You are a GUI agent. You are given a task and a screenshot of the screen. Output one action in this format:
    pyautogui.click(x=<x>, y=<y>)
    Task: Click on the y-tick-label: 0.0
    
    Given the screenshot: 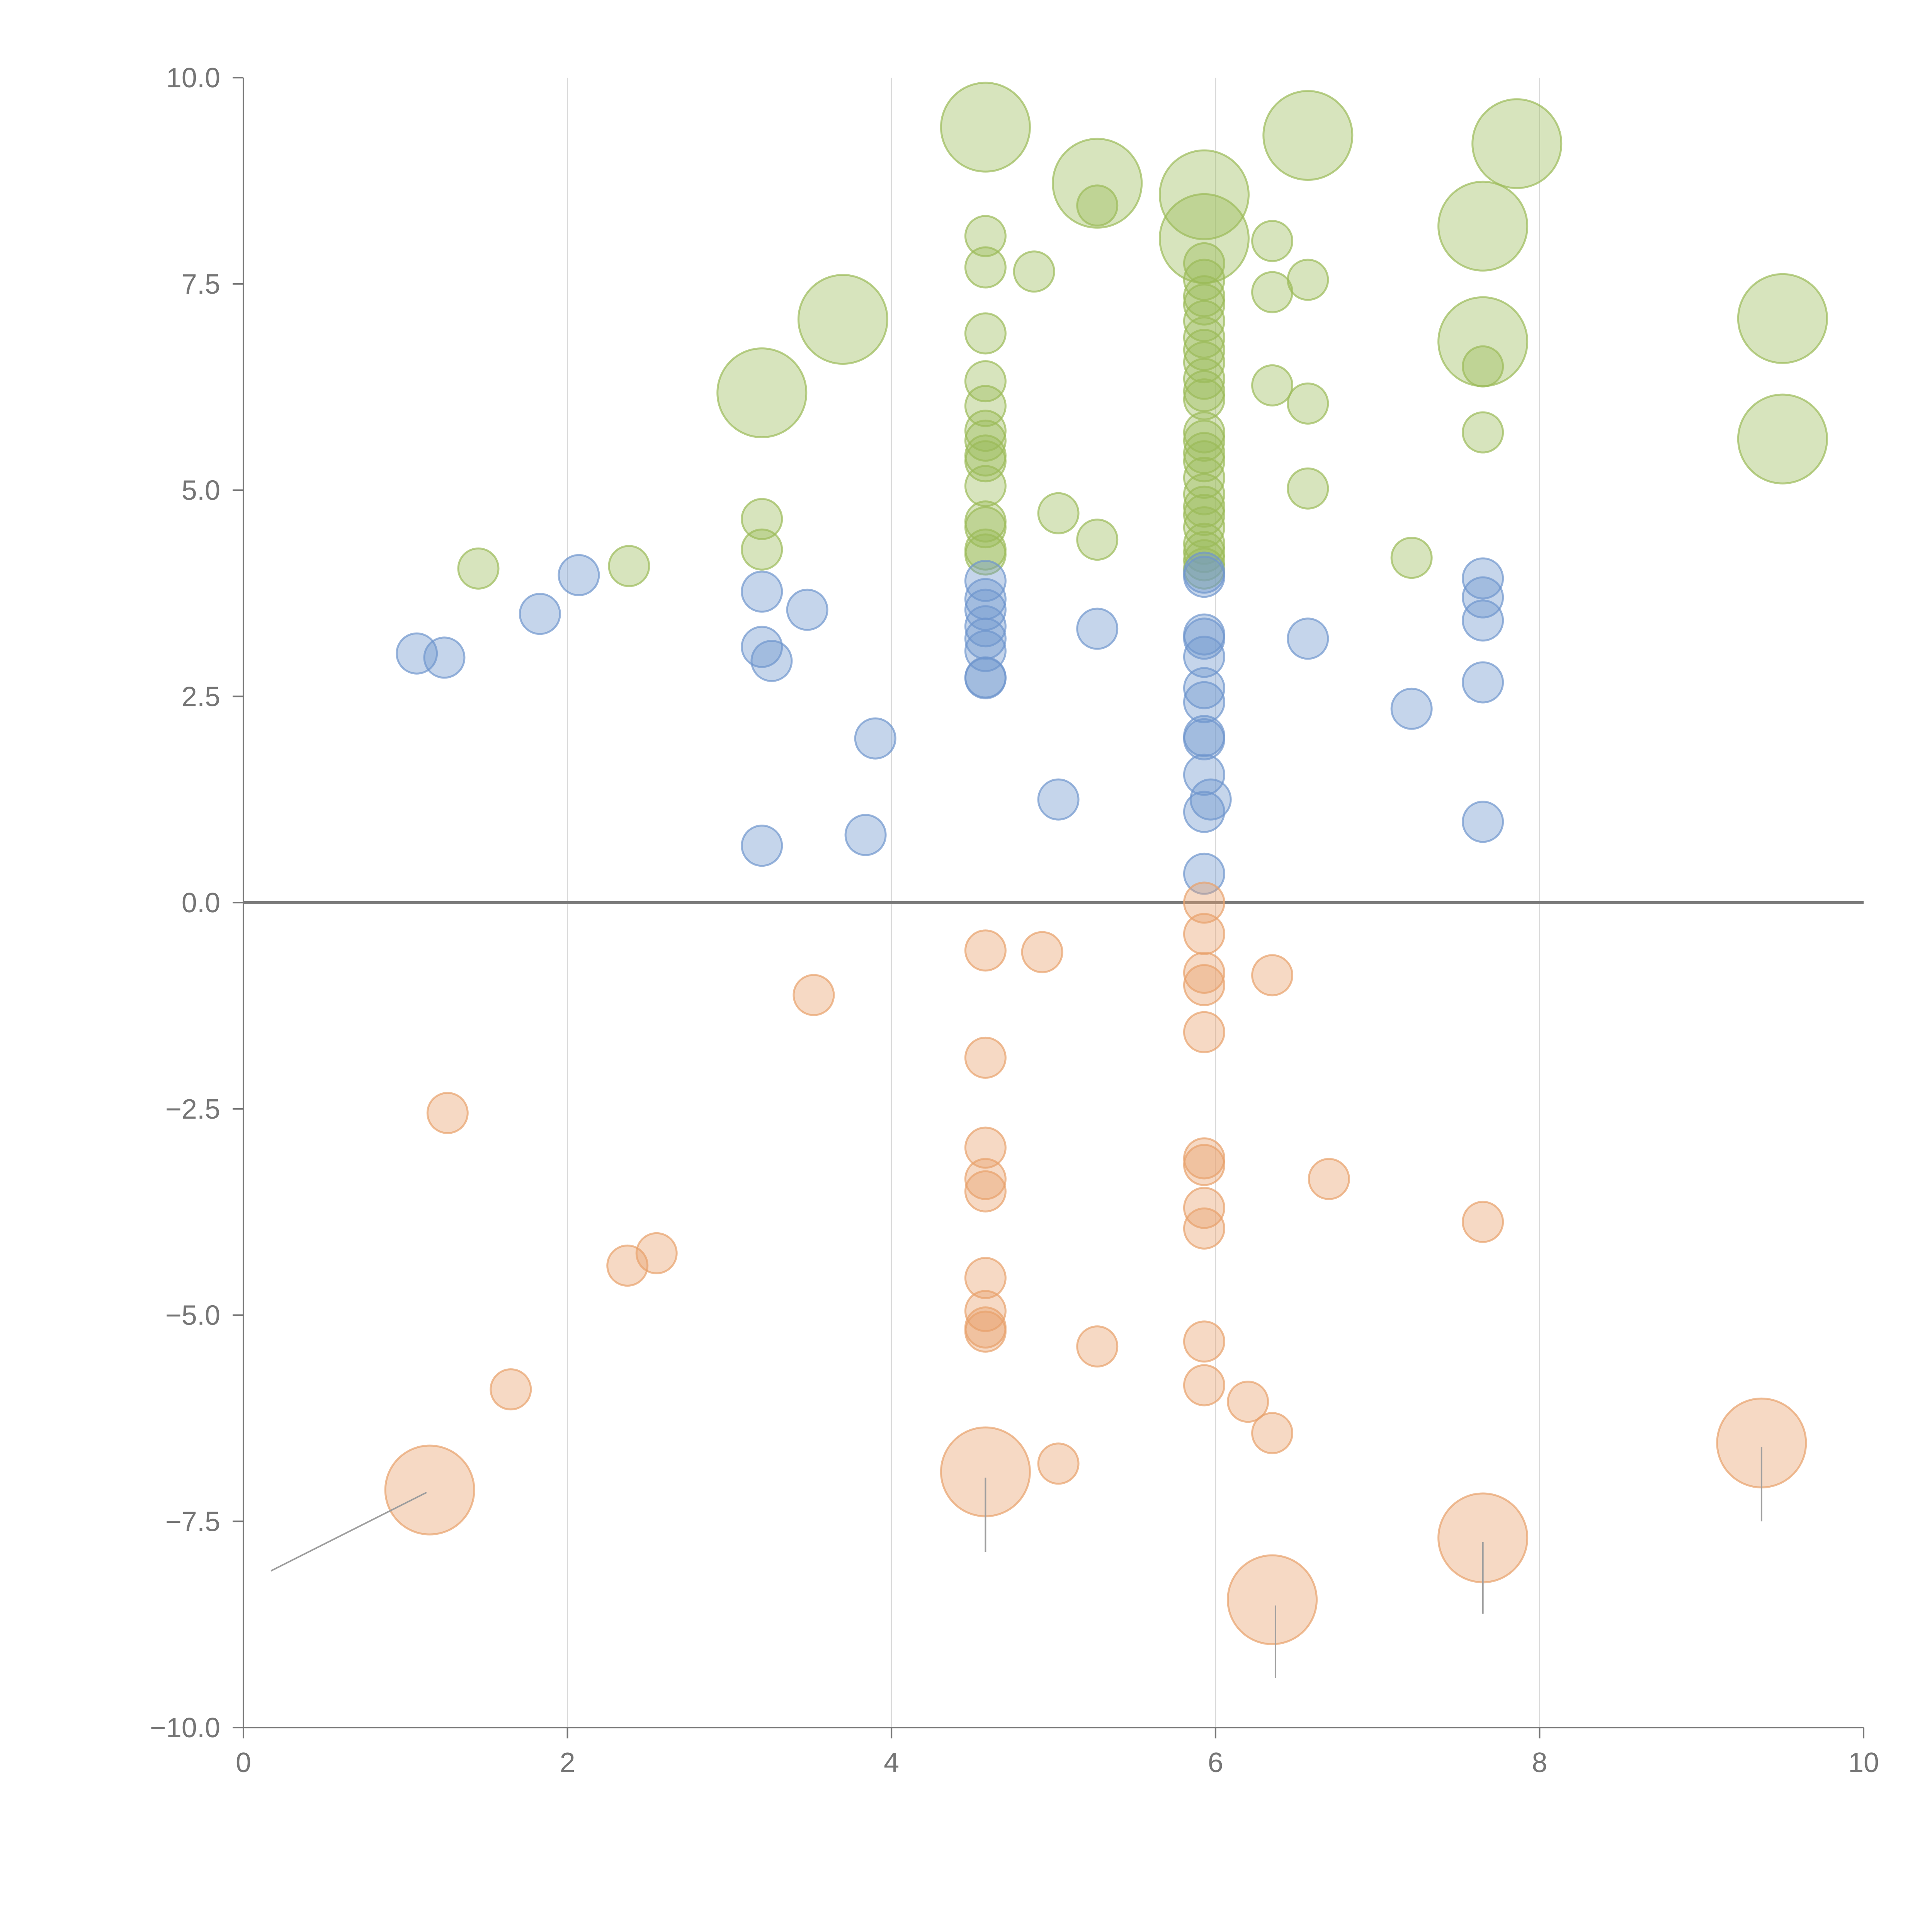 What is the action you would take?
    pyautogui.click(x=201, y=903)
    